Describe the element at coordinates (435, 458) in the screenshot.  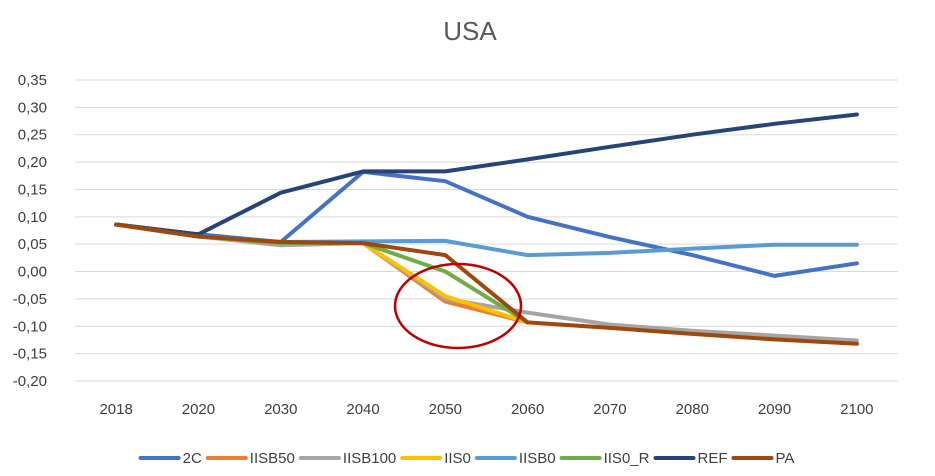
I see `legend-item: IIS0` at that location.